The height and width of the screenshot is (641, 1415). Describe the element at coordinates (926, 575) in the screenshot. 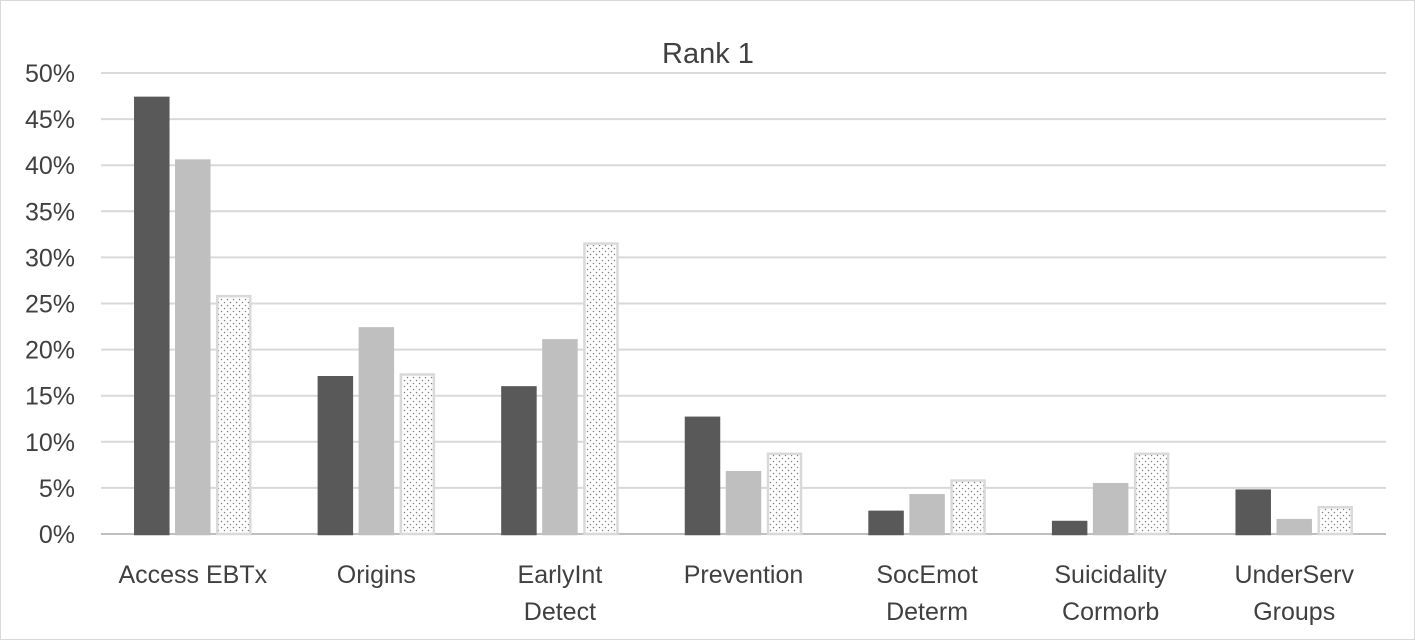

I see `x-category-label: SocEmot` at that location.